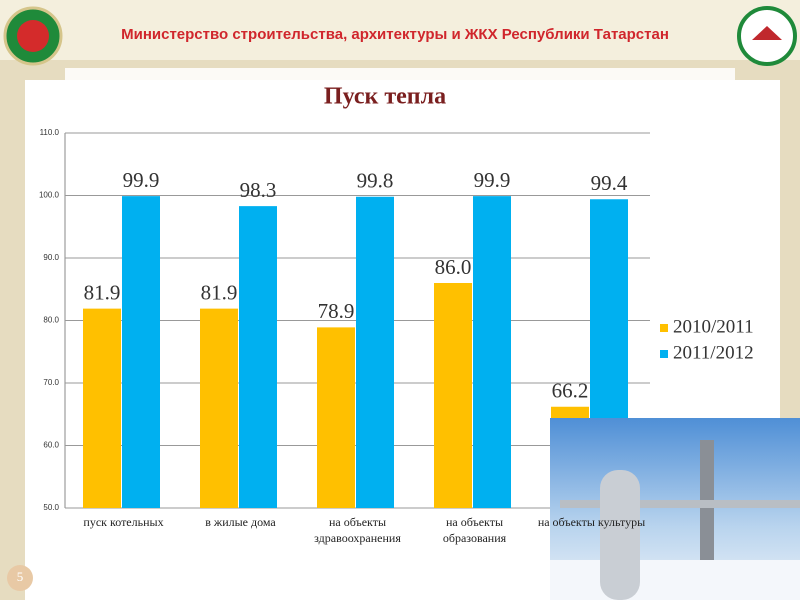  Describe the element at coordinates (33, 36) in the screenshot. I see `logo-left-inner` at that location.